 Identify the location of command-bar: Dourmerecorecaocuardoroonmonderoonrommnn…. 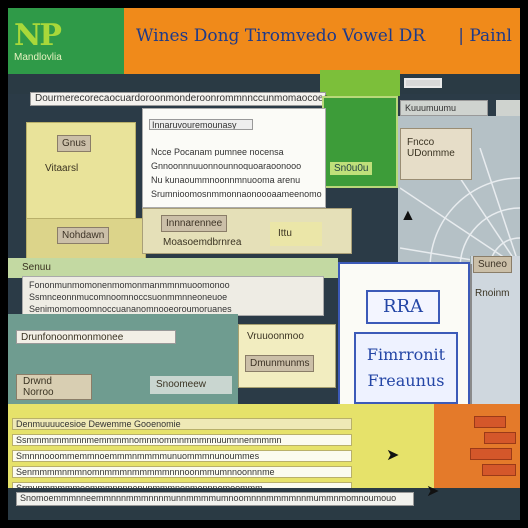
(179, 99).